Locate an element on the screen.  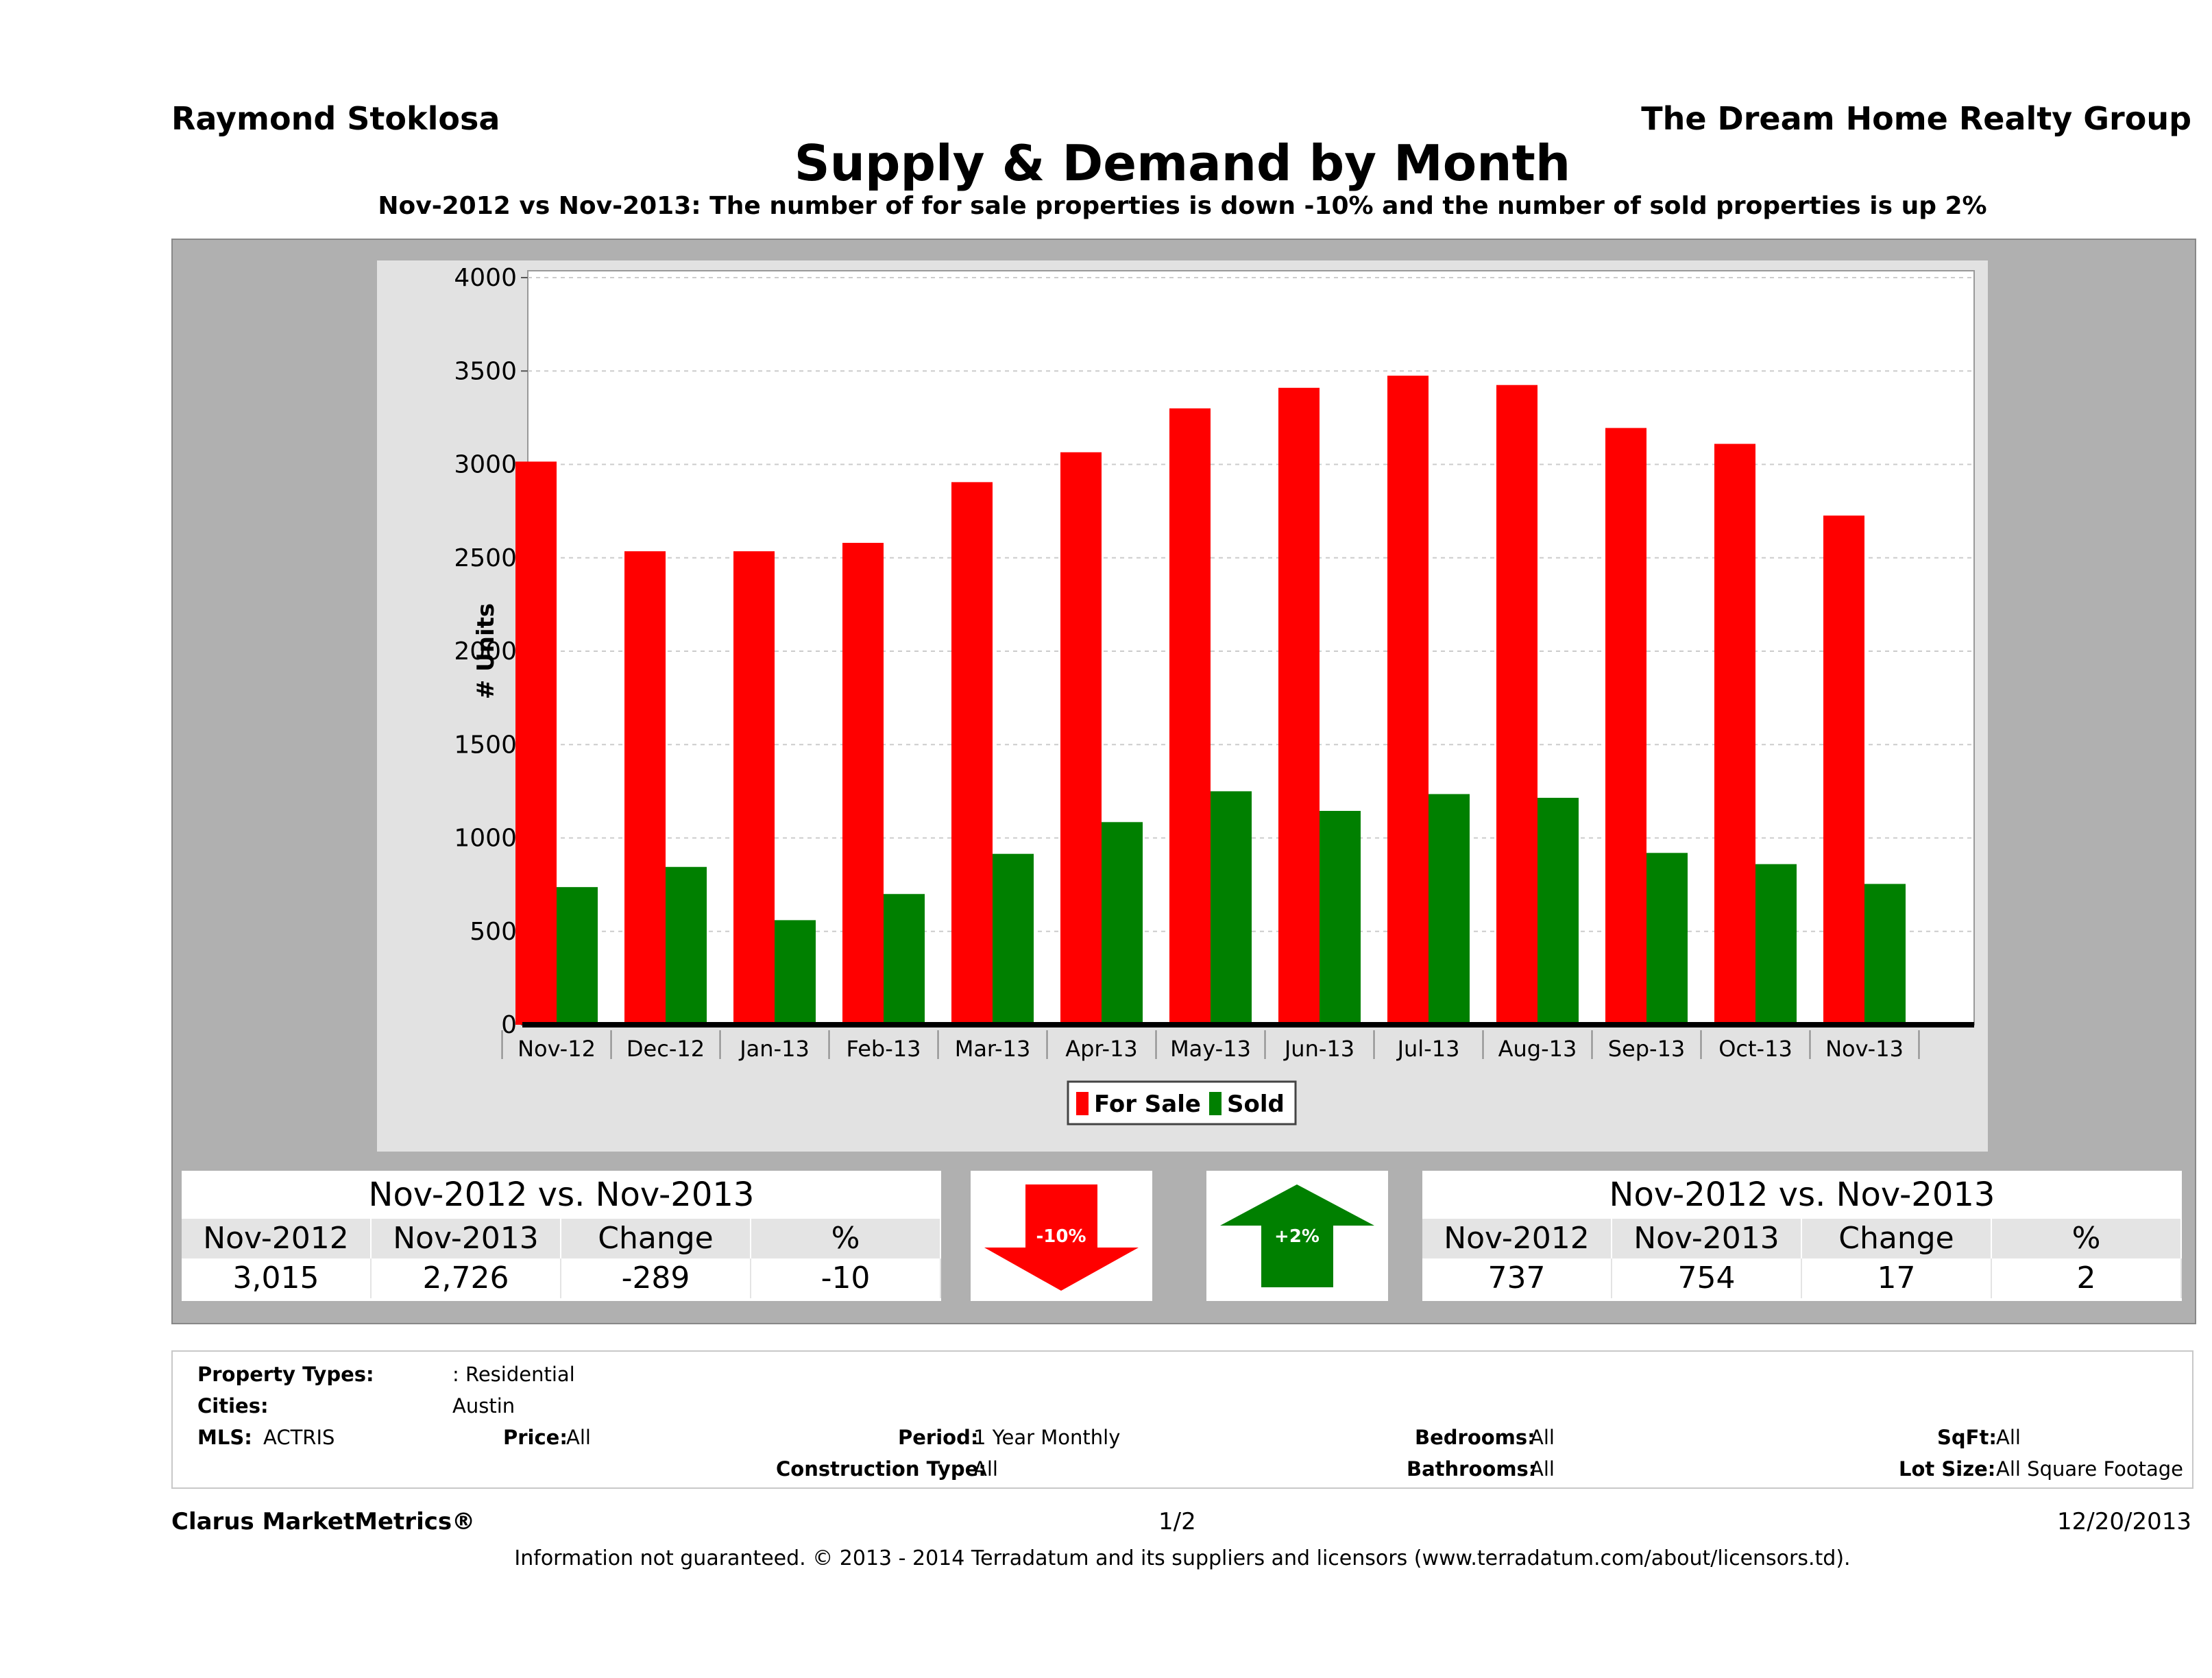
filter-label: Period: is located at coordinates (938, 1437).